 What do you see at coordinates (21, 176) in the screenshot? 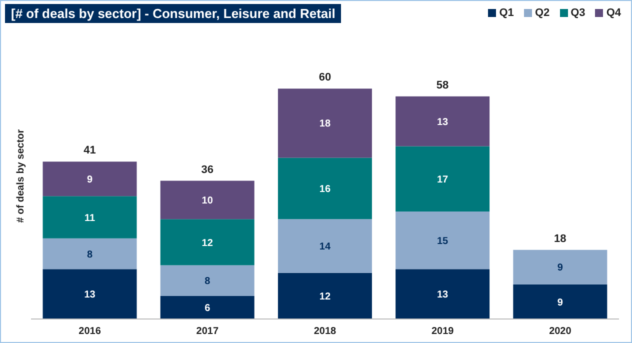
I see `y-axis-title: # of deals by sector` at bounding box center [21, 176].